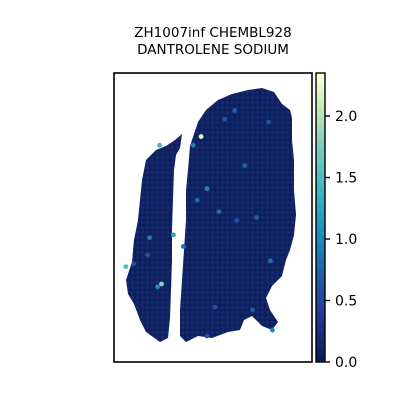 The width and height of the screenshot is (400, 400). What do you see at coordinates (154, 238) in the screenshot?
I see `tissue-left-strip` at bounding box center [154, 238].